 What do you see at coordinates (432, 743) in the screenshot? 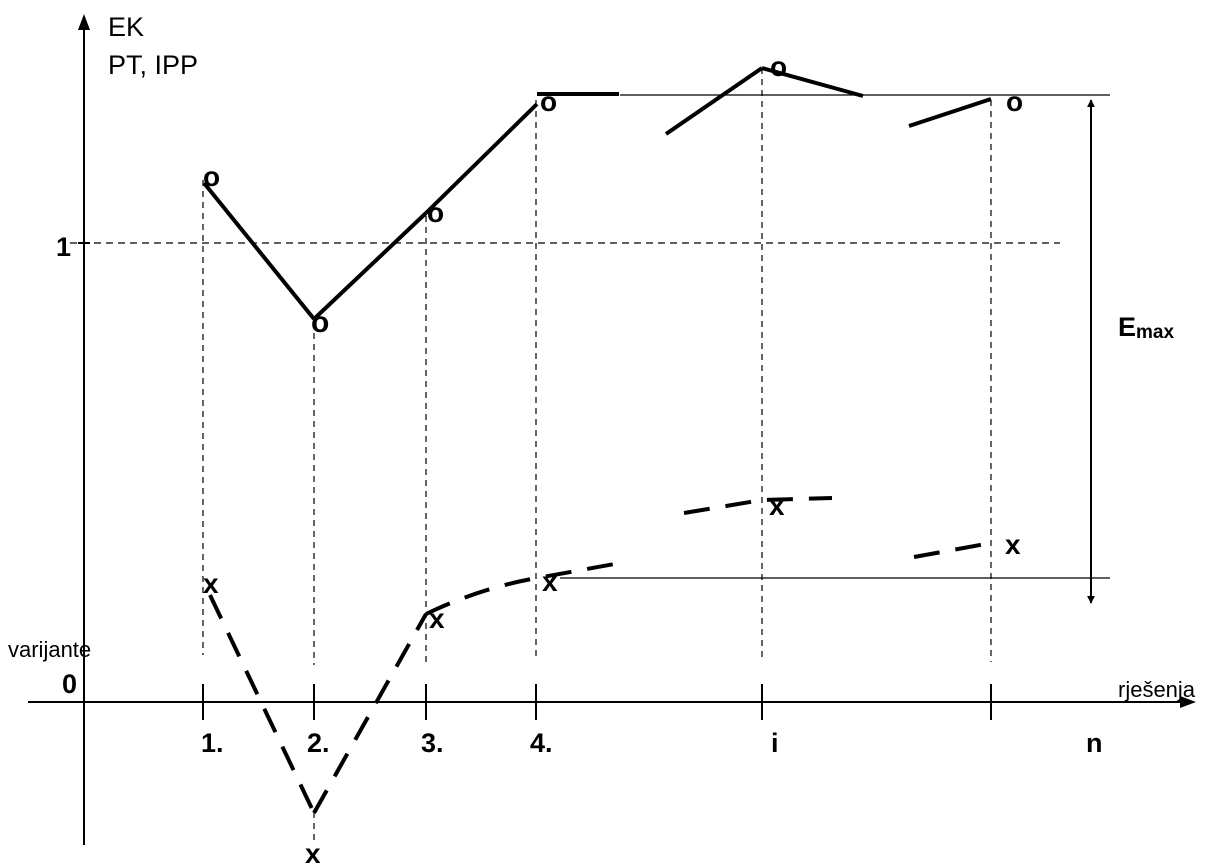
I see `x-tick-label-3: 3.` at bounding box center [432, 743].